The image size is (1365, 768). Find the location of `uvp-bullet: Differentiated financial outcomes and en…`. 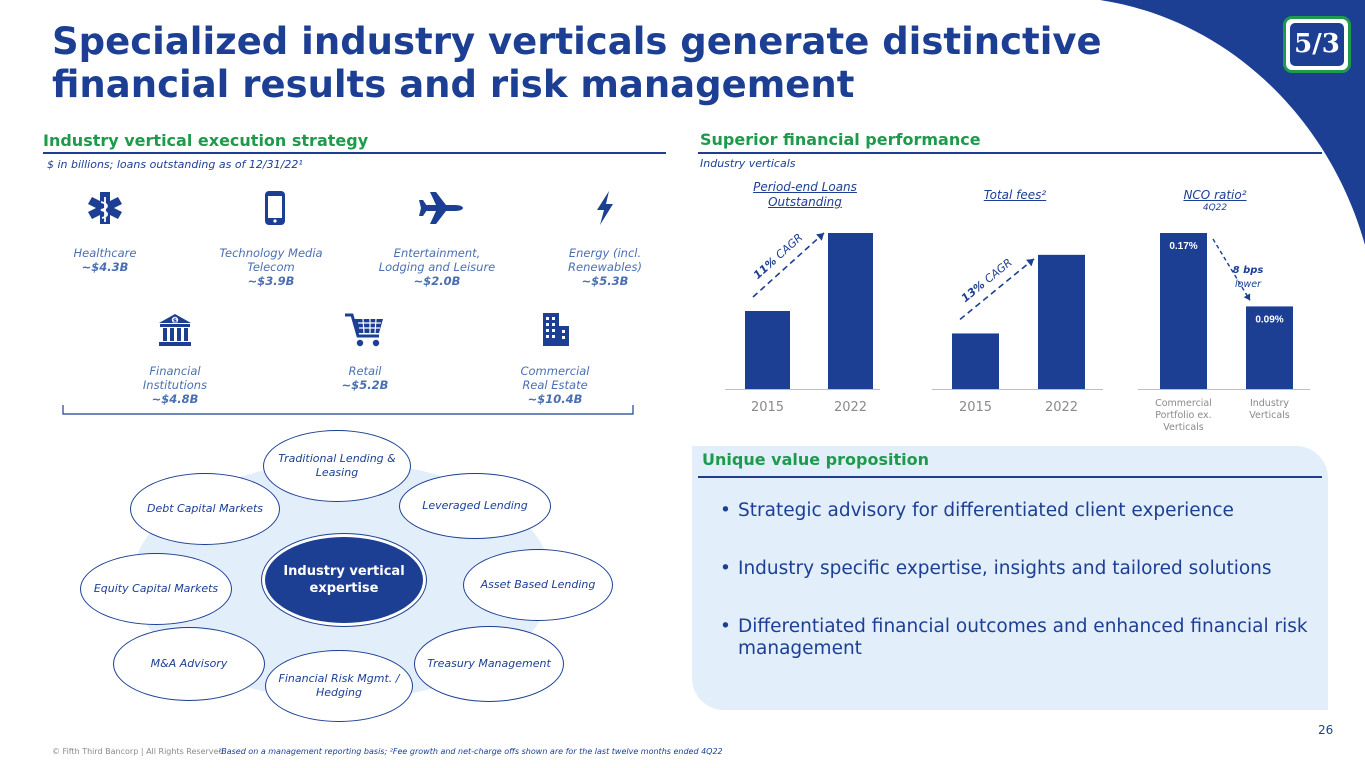

uvp-bullet: Differentiated financial outcomes and en… is located at coordinates (1020, 638).